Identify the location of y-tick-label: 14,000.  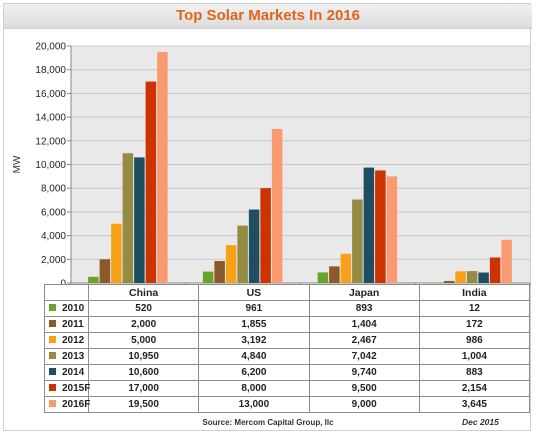
(50, 118).